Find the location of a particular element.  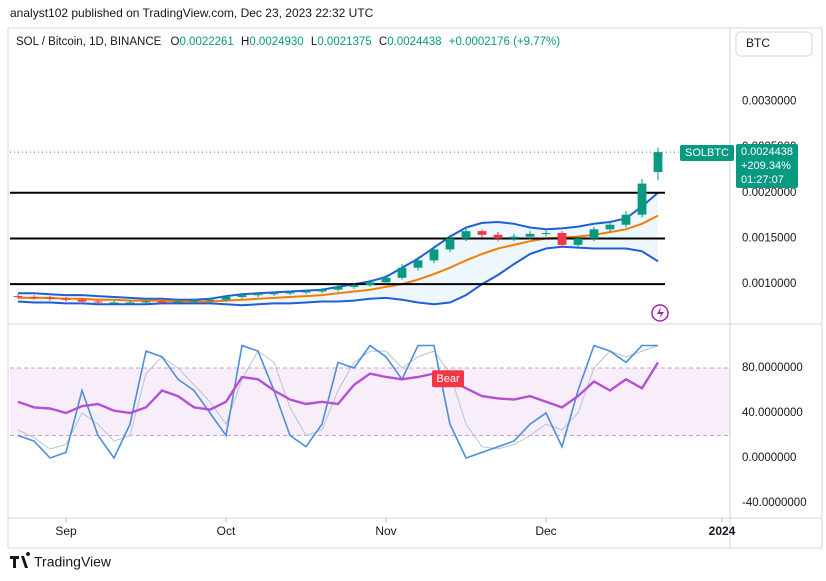

price-box is located at coordinates (767, 166).